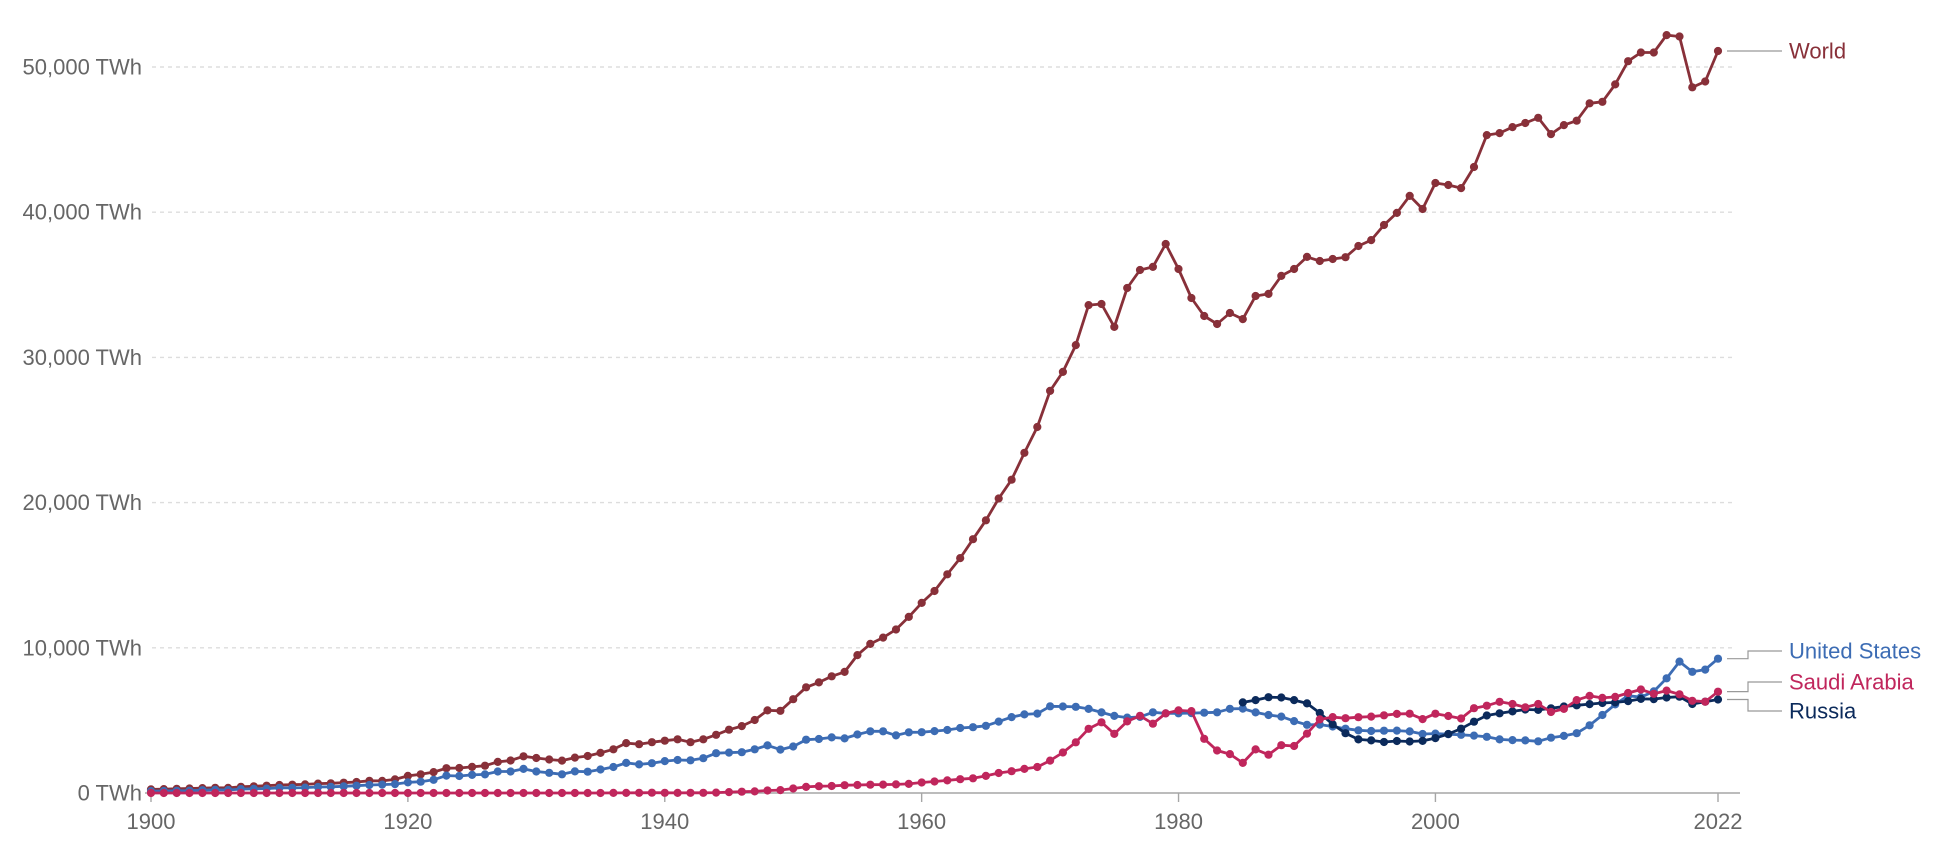  I want to click on data-point-world-2021, so click(1705, 81).